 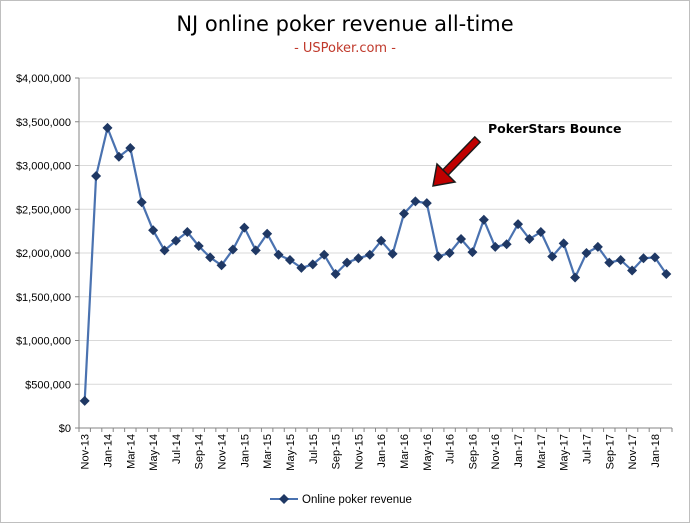 I want to click on x-tick-label: May-14, so click(x=154, y=452).